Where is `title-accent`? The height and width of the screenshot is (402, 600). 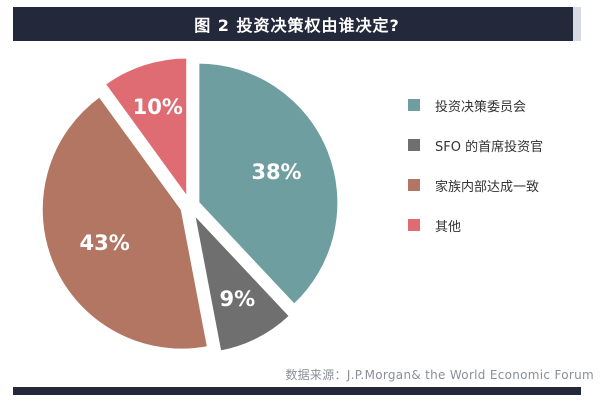
title-accent is located at coordinates (577, 24).